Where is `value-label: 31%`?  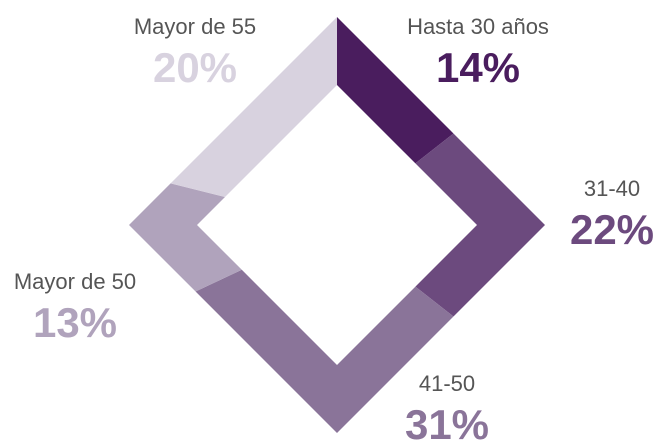 value-label: 31% is located at coordinates (447, 421).